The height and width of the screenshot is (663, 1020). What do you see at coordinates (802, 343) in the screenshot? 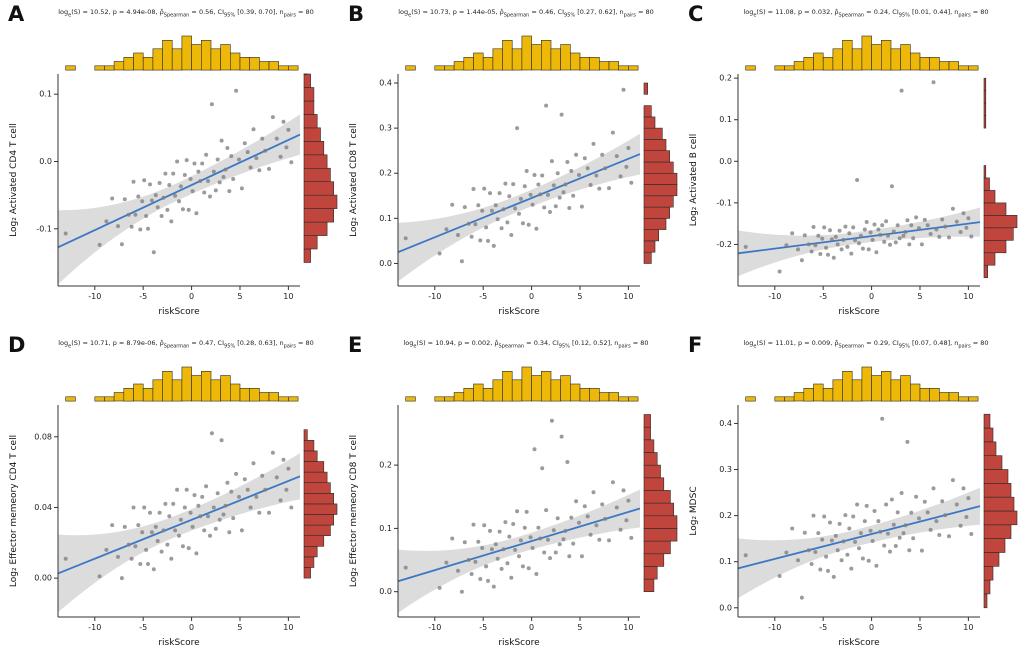
I see `stat-label: , p =` at bounding box center [802, 343].